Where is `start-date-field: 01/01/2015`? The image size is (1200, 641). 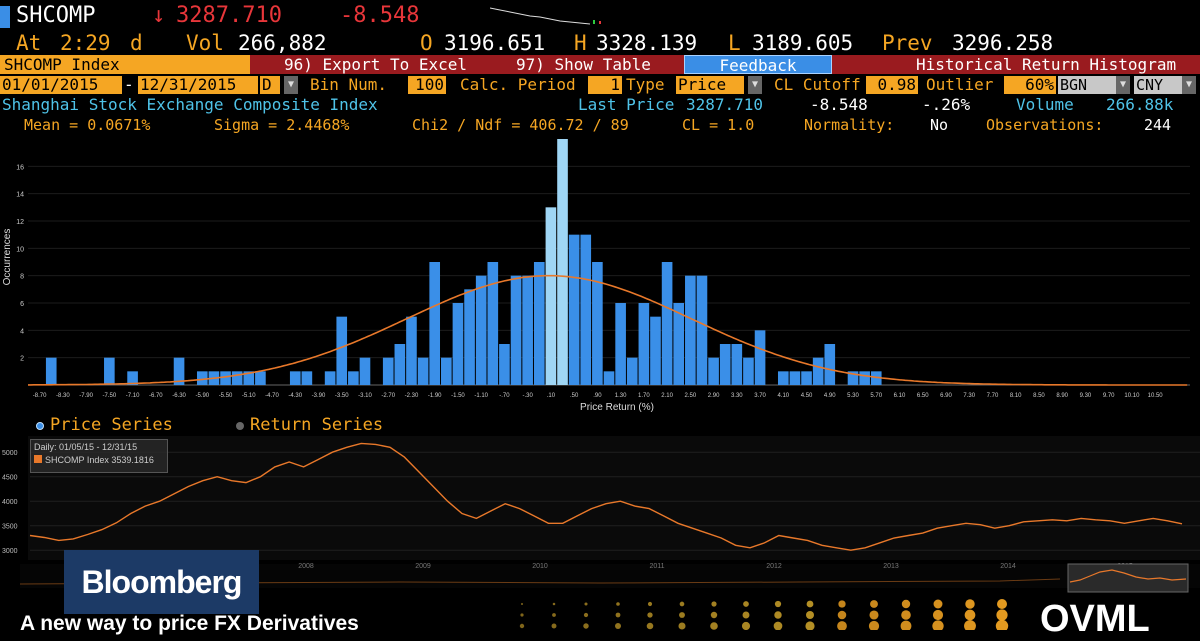 start-date-field: 01/01/2015 is located at coordinates (61, 85).